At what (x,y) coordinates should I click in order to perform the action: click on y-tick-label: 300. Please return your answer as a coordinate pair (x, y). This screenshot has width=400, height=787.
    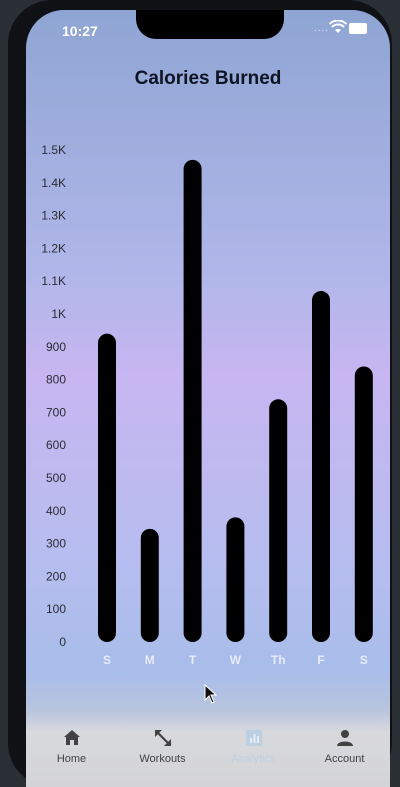
    Looking at the image, I should click on (56, 544).